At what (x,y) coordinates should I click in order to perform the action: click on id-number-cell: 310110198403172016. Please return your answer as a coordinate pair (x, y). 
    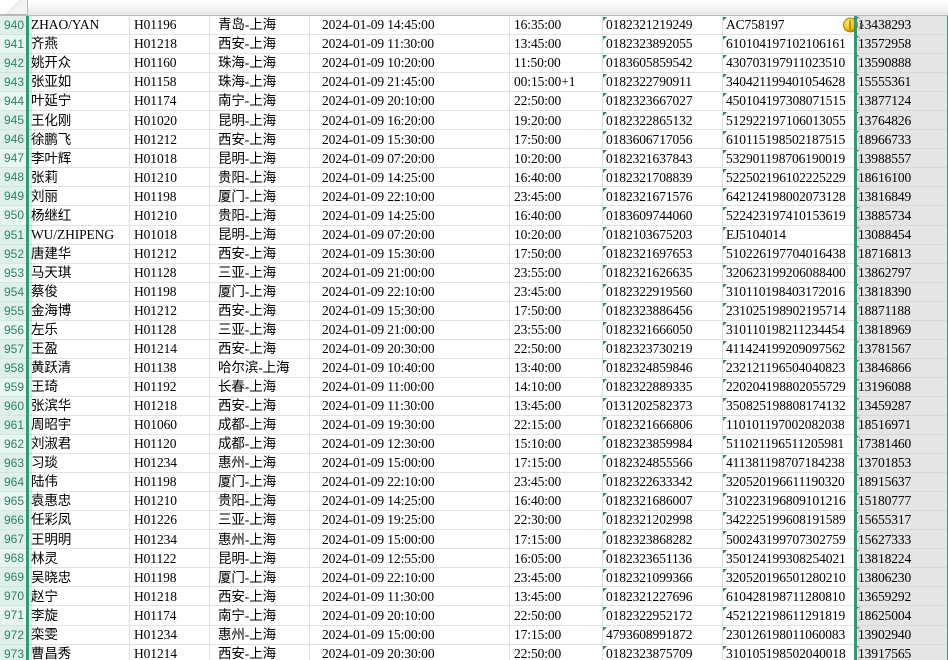
    Looking at the image, I should click on (789, 292).